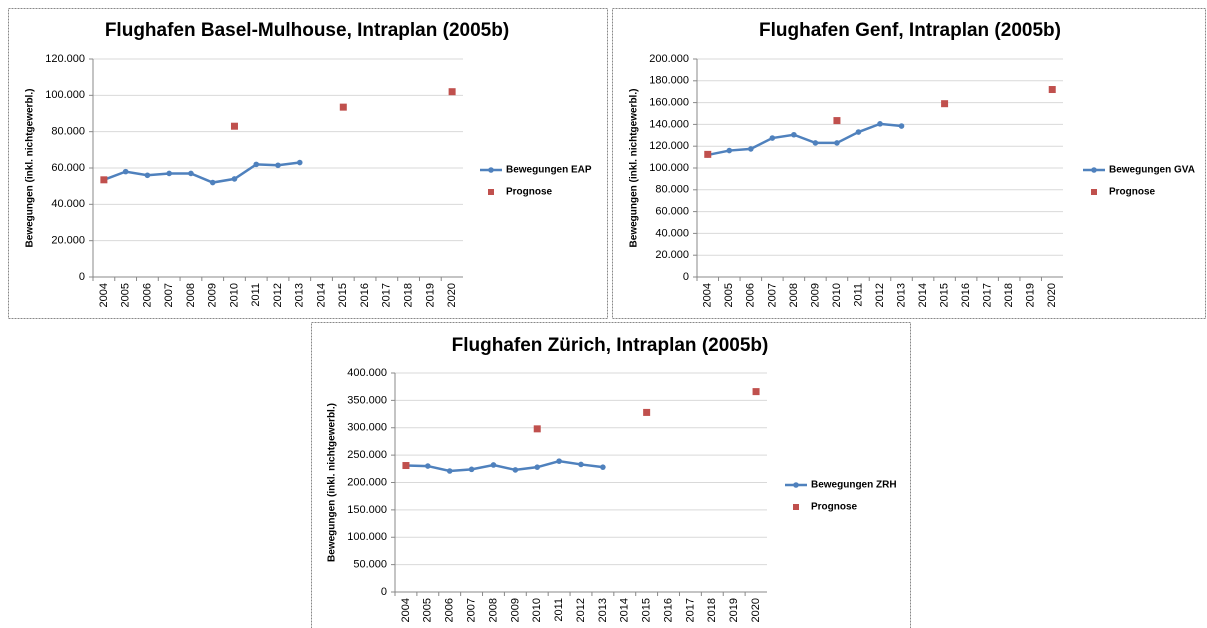  Describe the element at coordinates (669, 124) in the screenshot. I see `y-tick-label: 140.000` at that location.